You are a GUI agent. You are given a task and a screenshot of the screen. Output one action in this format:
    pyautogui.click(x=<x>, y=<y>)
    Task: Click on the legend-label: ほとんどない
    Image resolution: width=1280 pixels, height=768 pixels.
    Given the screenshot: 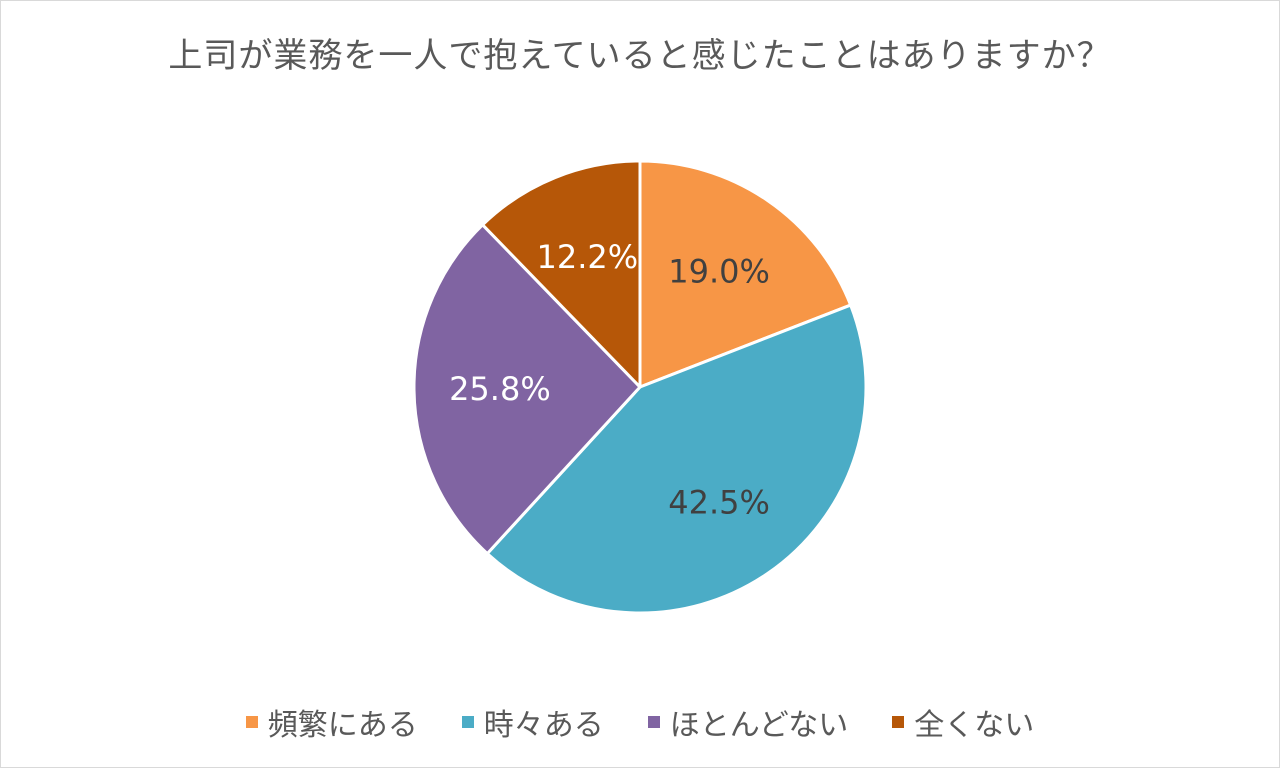 What is the action you would take?
    pyautogui.click(x=759, y=725)
    